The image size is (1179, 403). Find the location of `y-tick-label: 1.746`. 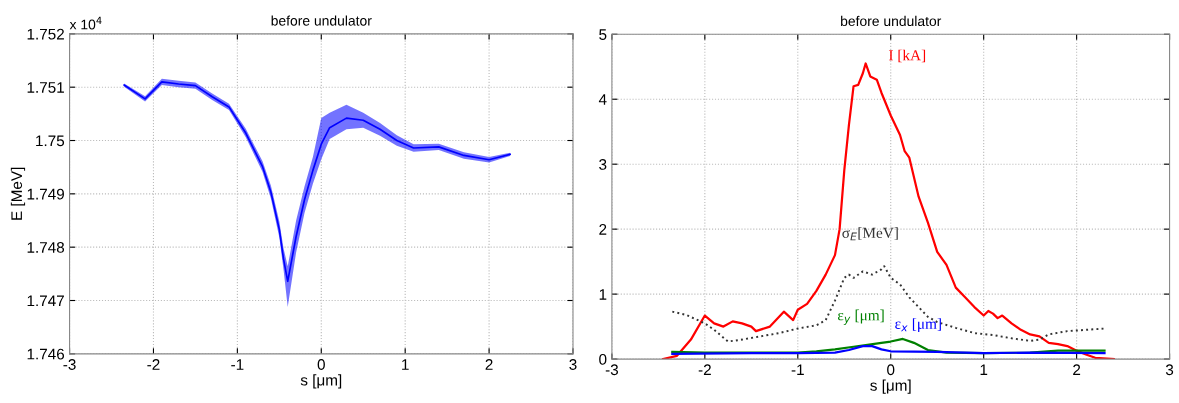

y-tick-label: 1.746 is located at coordinates (46, 354).